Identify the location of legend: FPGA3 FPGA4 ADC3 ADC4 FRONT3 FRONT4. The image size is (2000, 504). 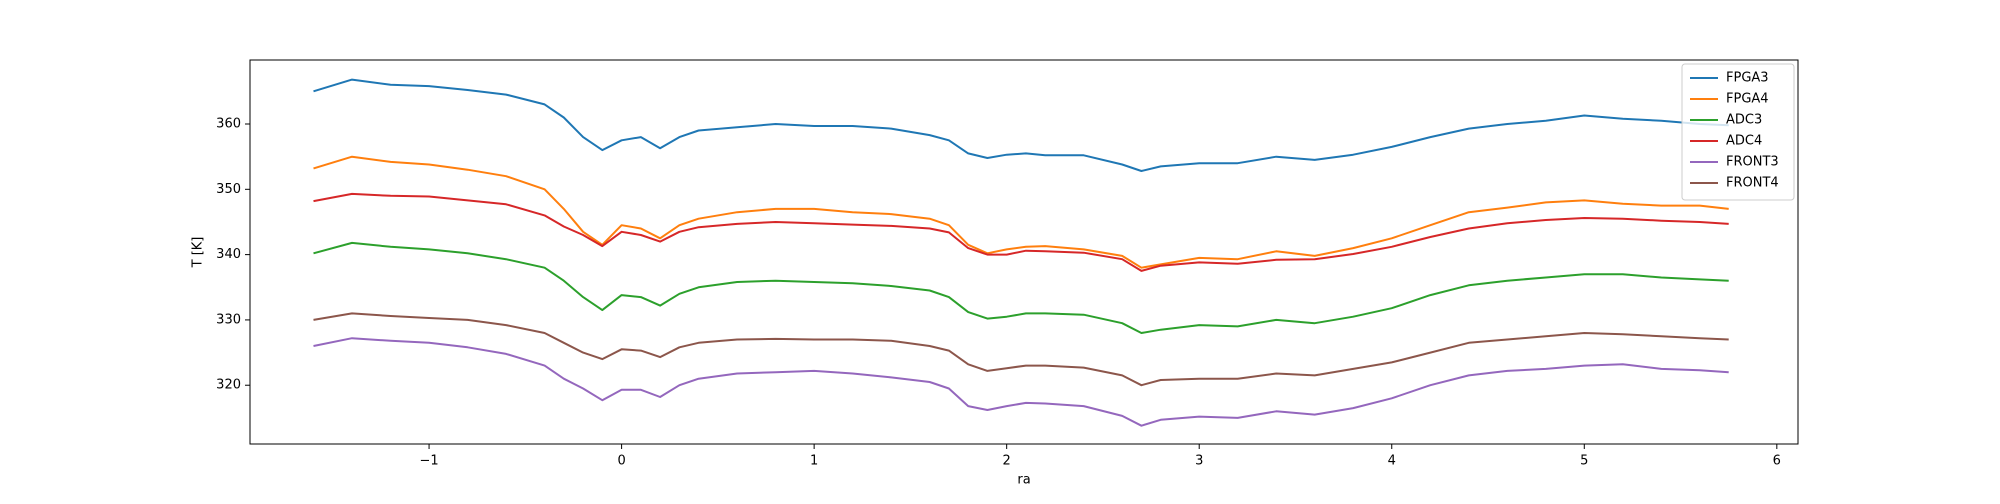
(1738, 132).